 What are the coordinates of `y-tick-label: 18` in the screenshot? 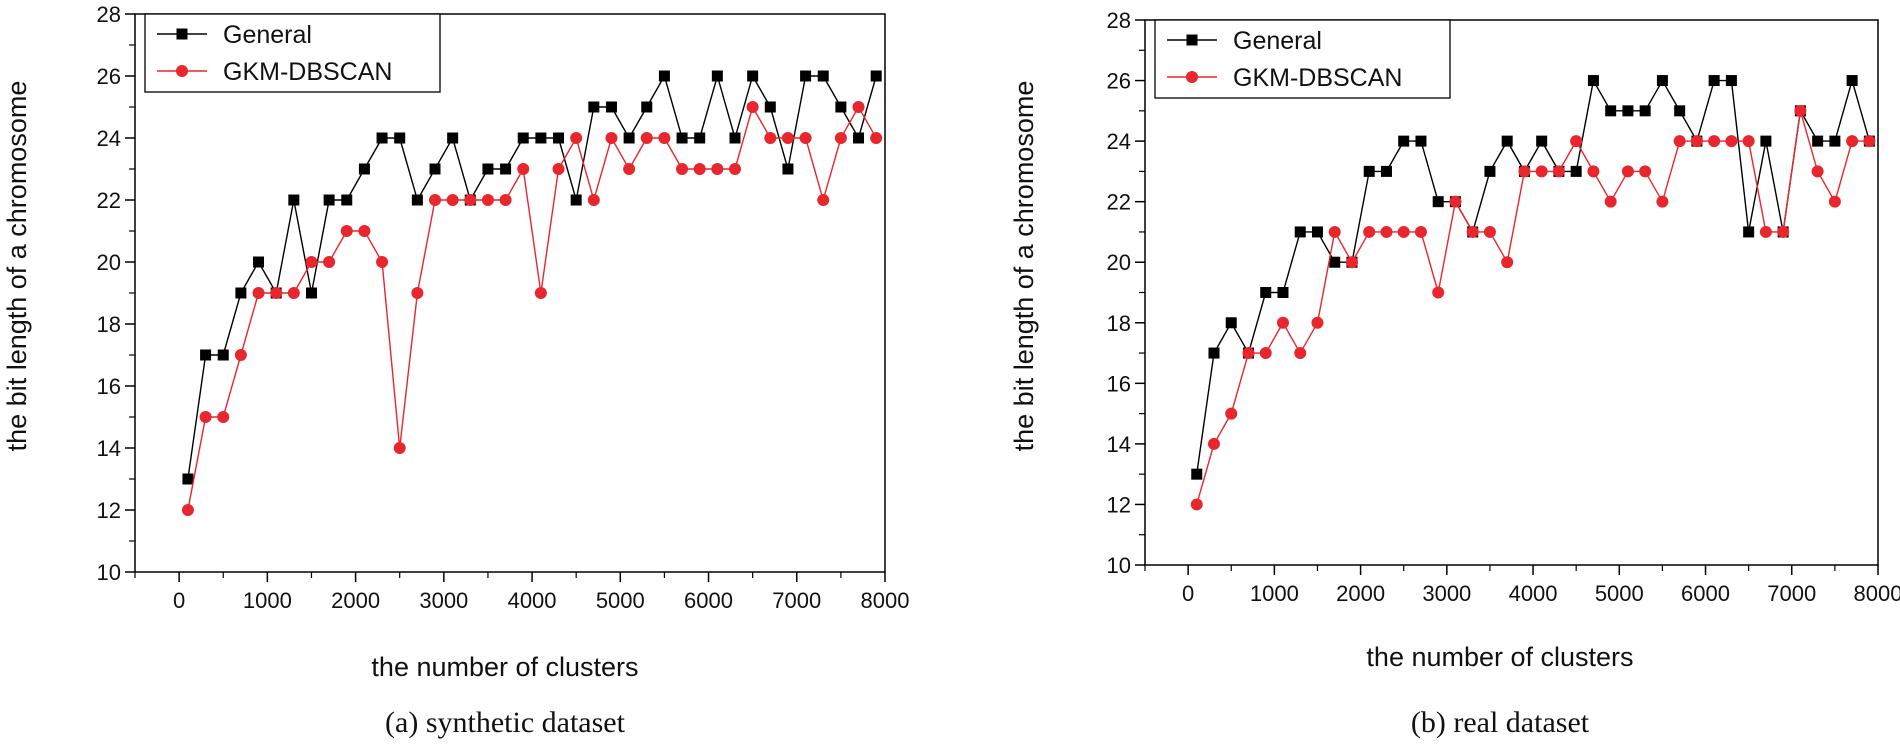 It's located at (109, 324).